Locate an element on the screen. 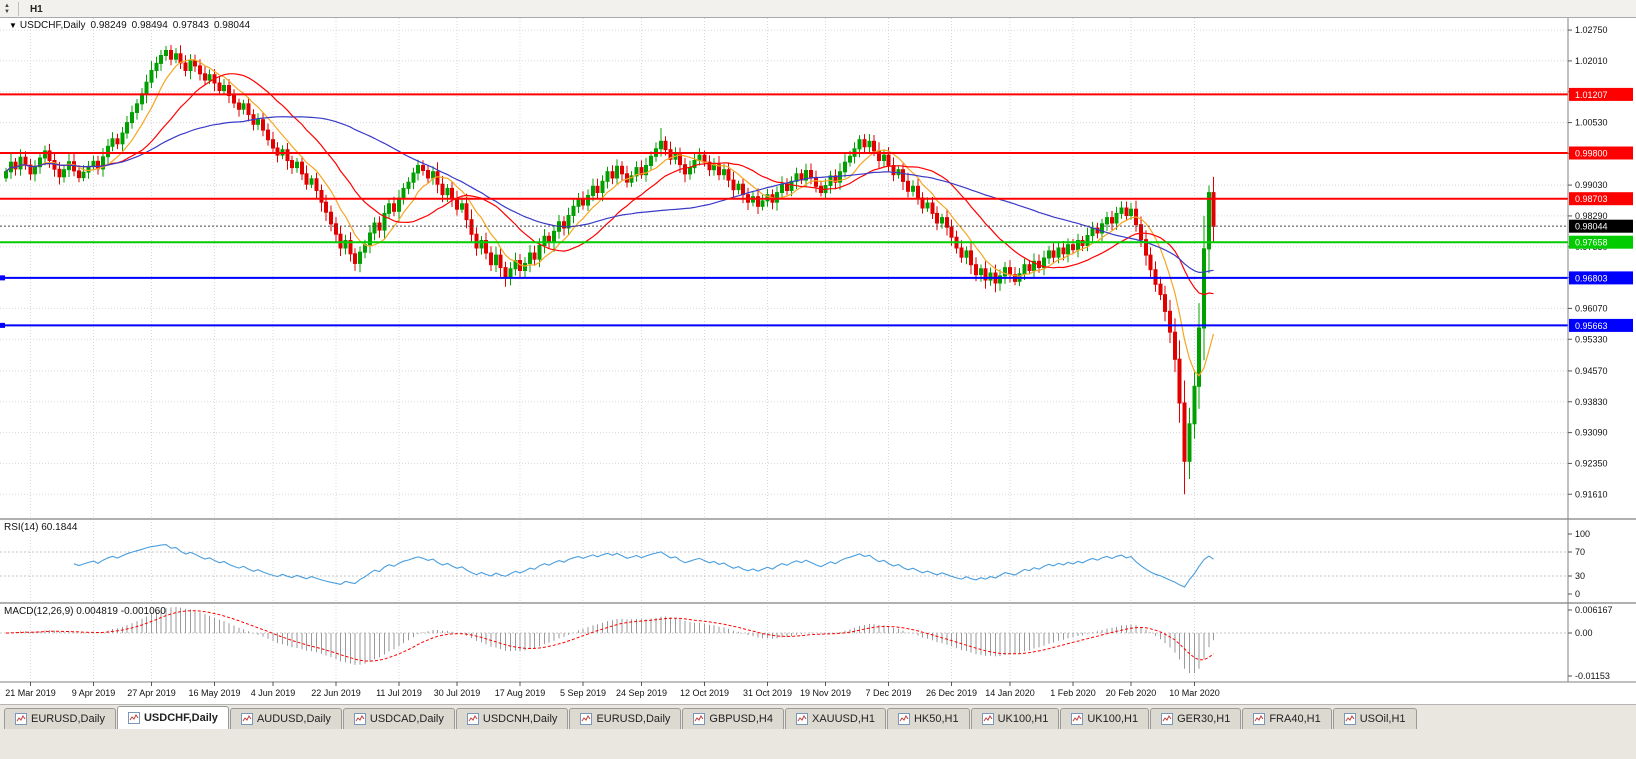  tab-label: AUDUSD,Daily is located at coordinates (293, 719).